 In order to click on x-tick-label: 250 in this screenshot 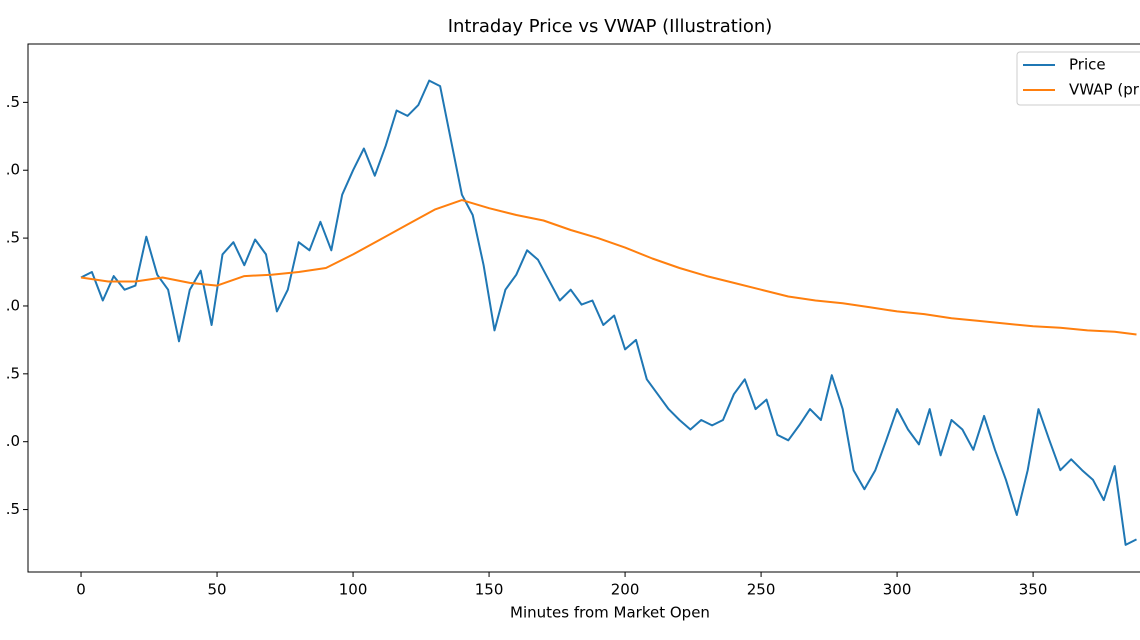, I will do `click(761, 590)`.